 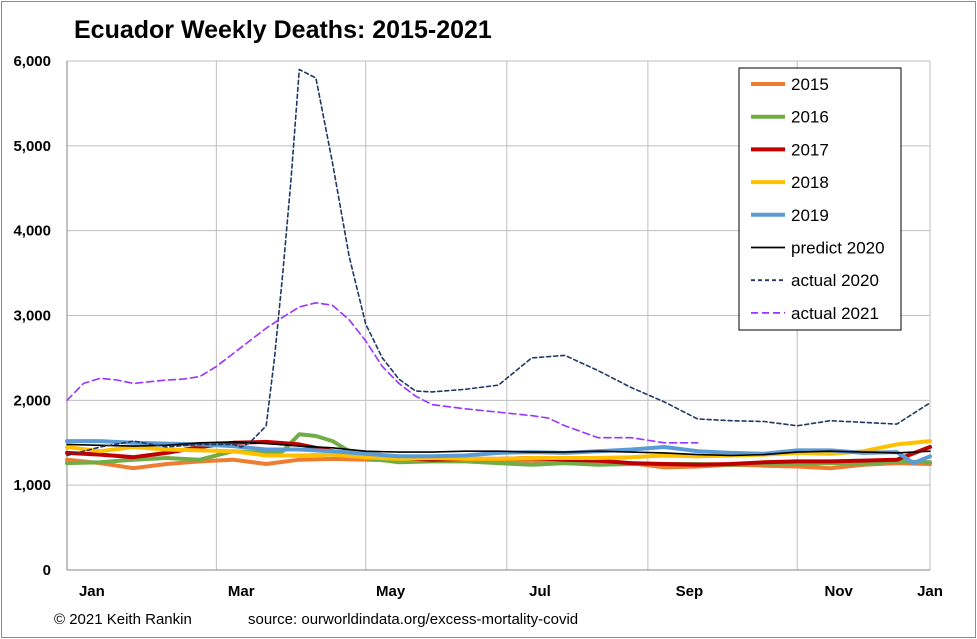 I want to click on legend-label: predict 2020, so click(x=838, y=248).